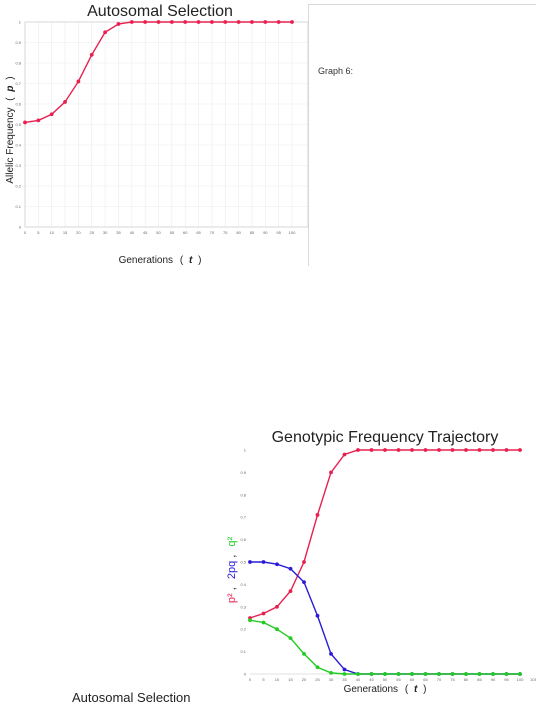  I want to click on x-tick-label: 50, so click(158, 232).